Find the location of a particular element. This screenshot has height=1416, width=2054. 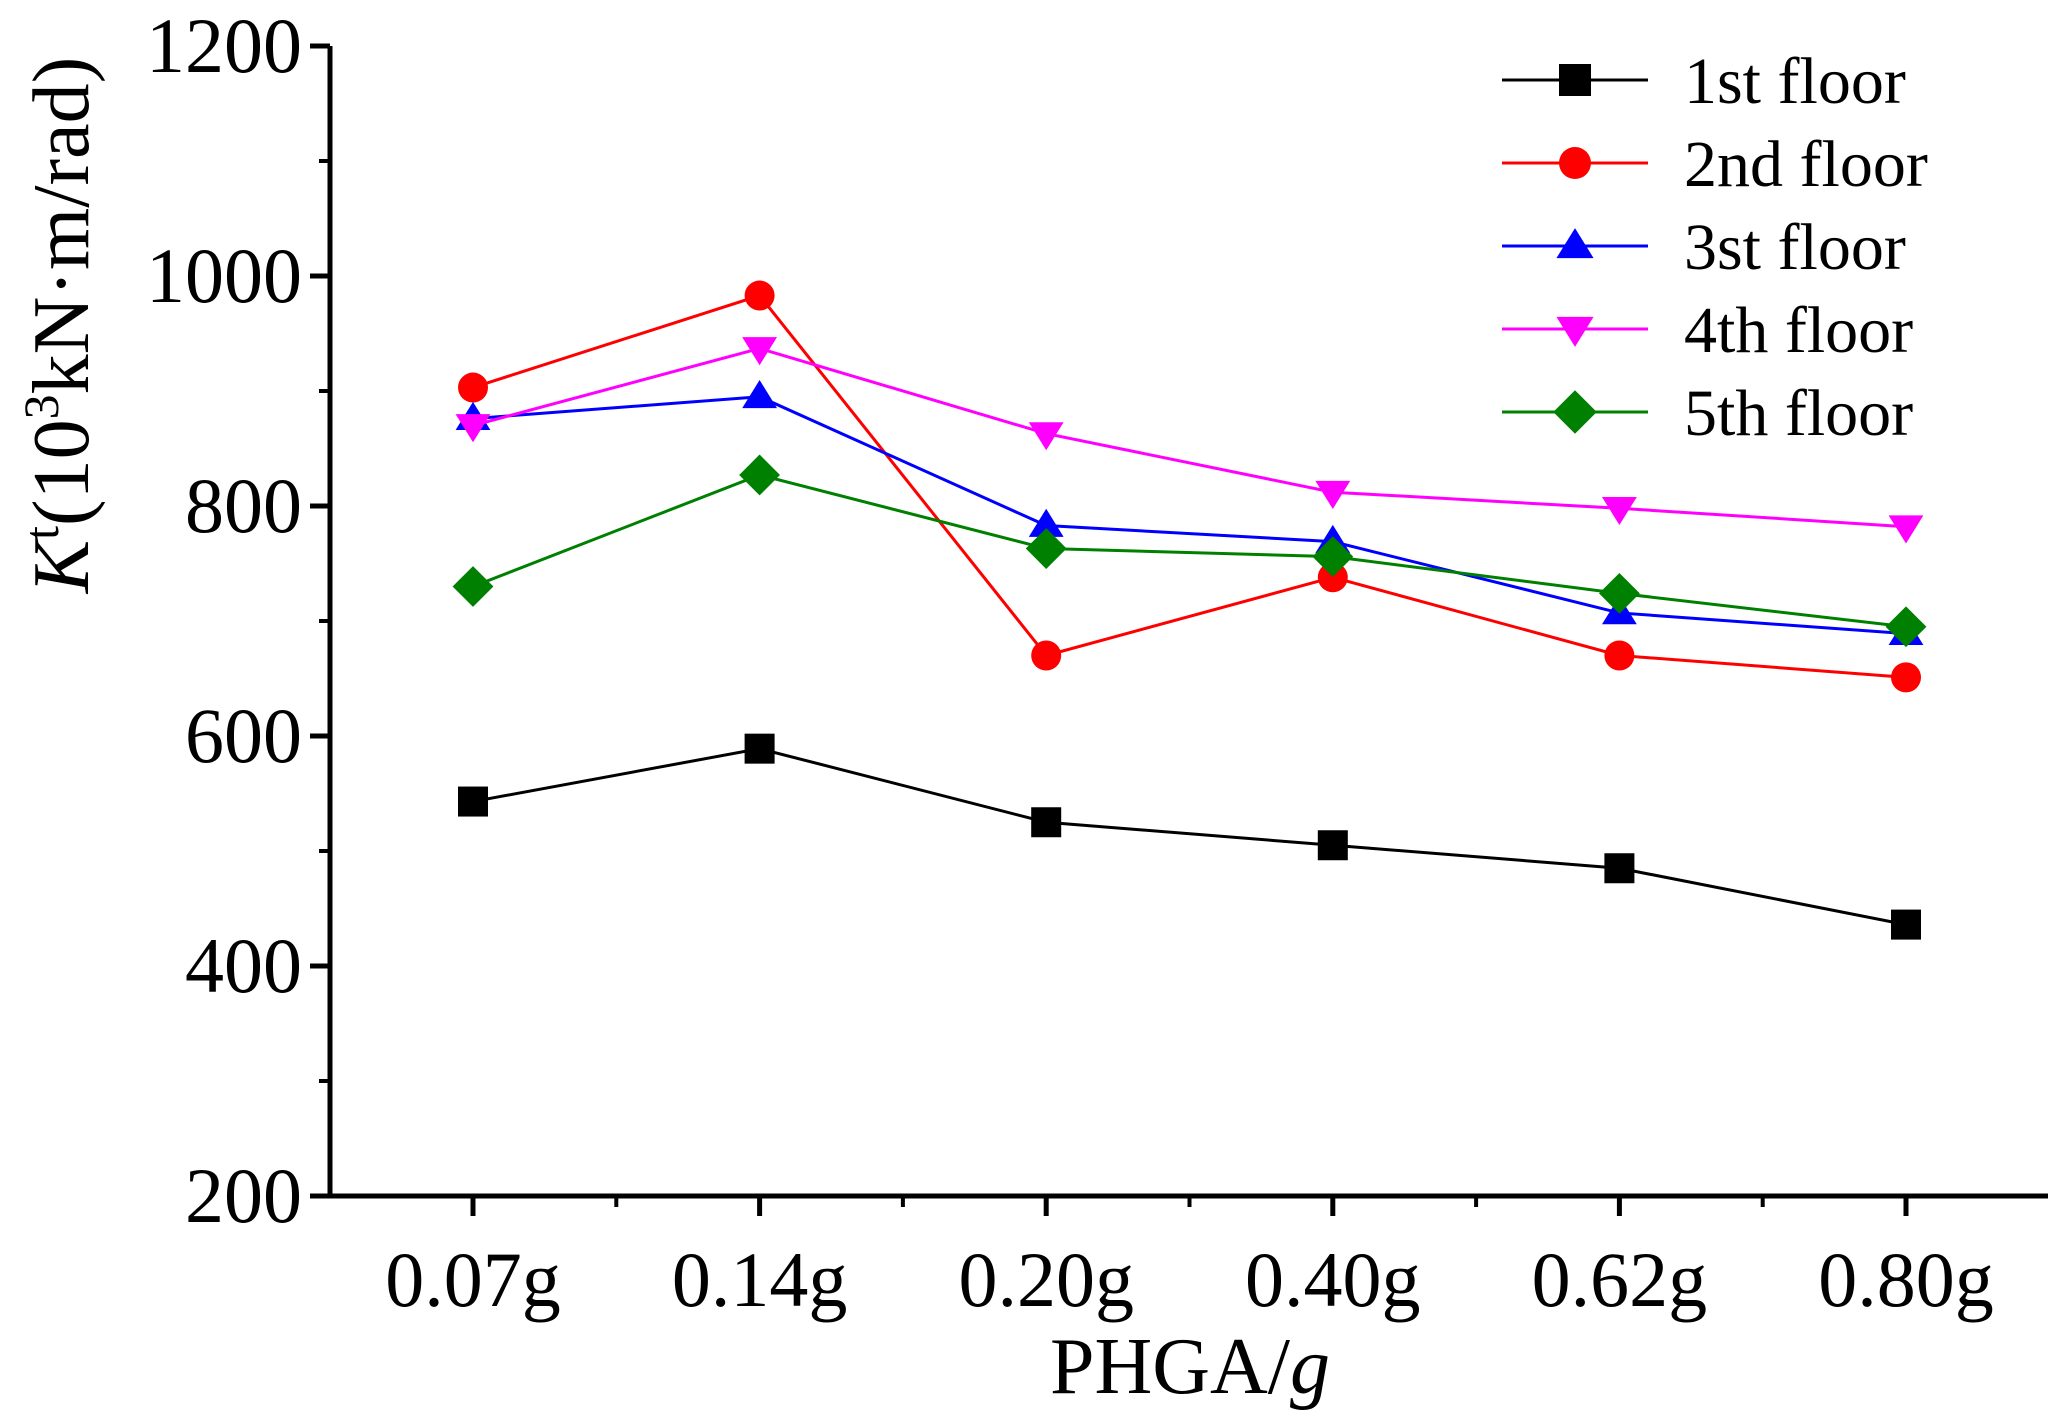

legend-item: 1st floor is located at coordinates (1704, 81).